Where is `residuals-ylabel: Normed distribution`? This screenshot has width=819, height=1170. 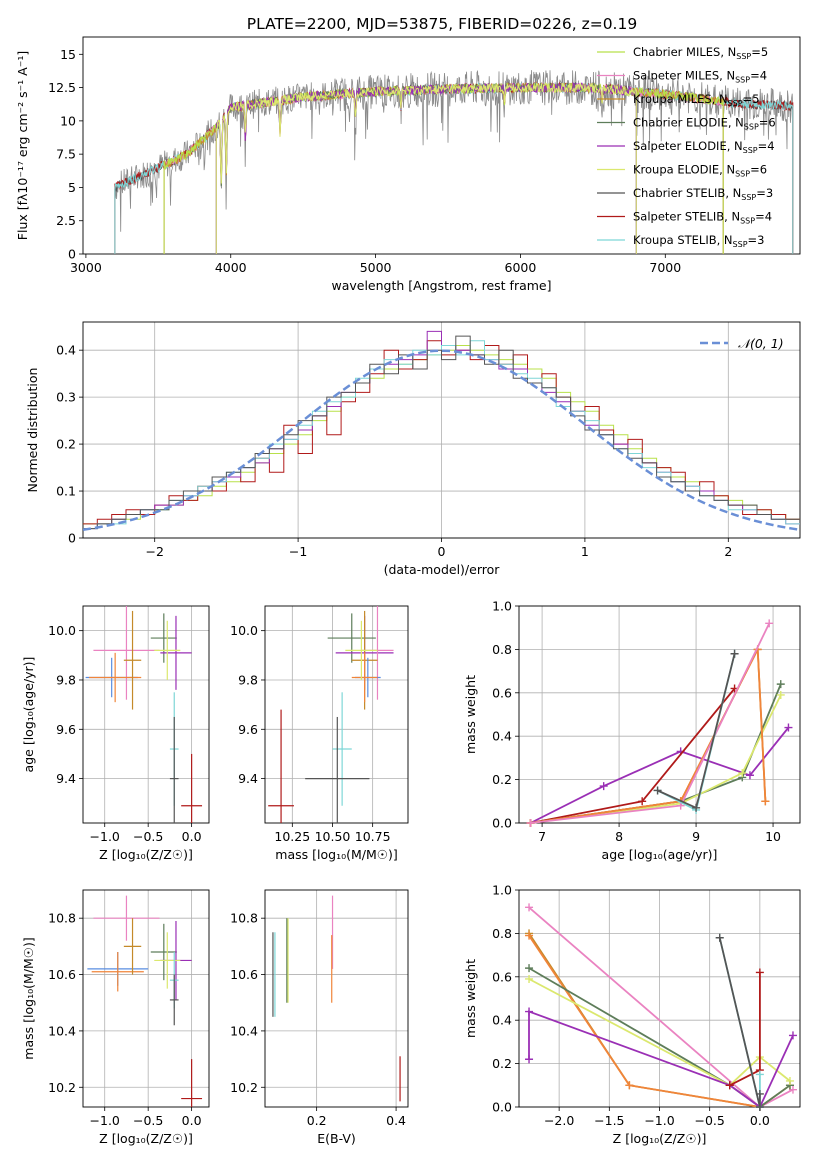 residuals-ylabel: Normed distribution is located at coordinates (32, 430).